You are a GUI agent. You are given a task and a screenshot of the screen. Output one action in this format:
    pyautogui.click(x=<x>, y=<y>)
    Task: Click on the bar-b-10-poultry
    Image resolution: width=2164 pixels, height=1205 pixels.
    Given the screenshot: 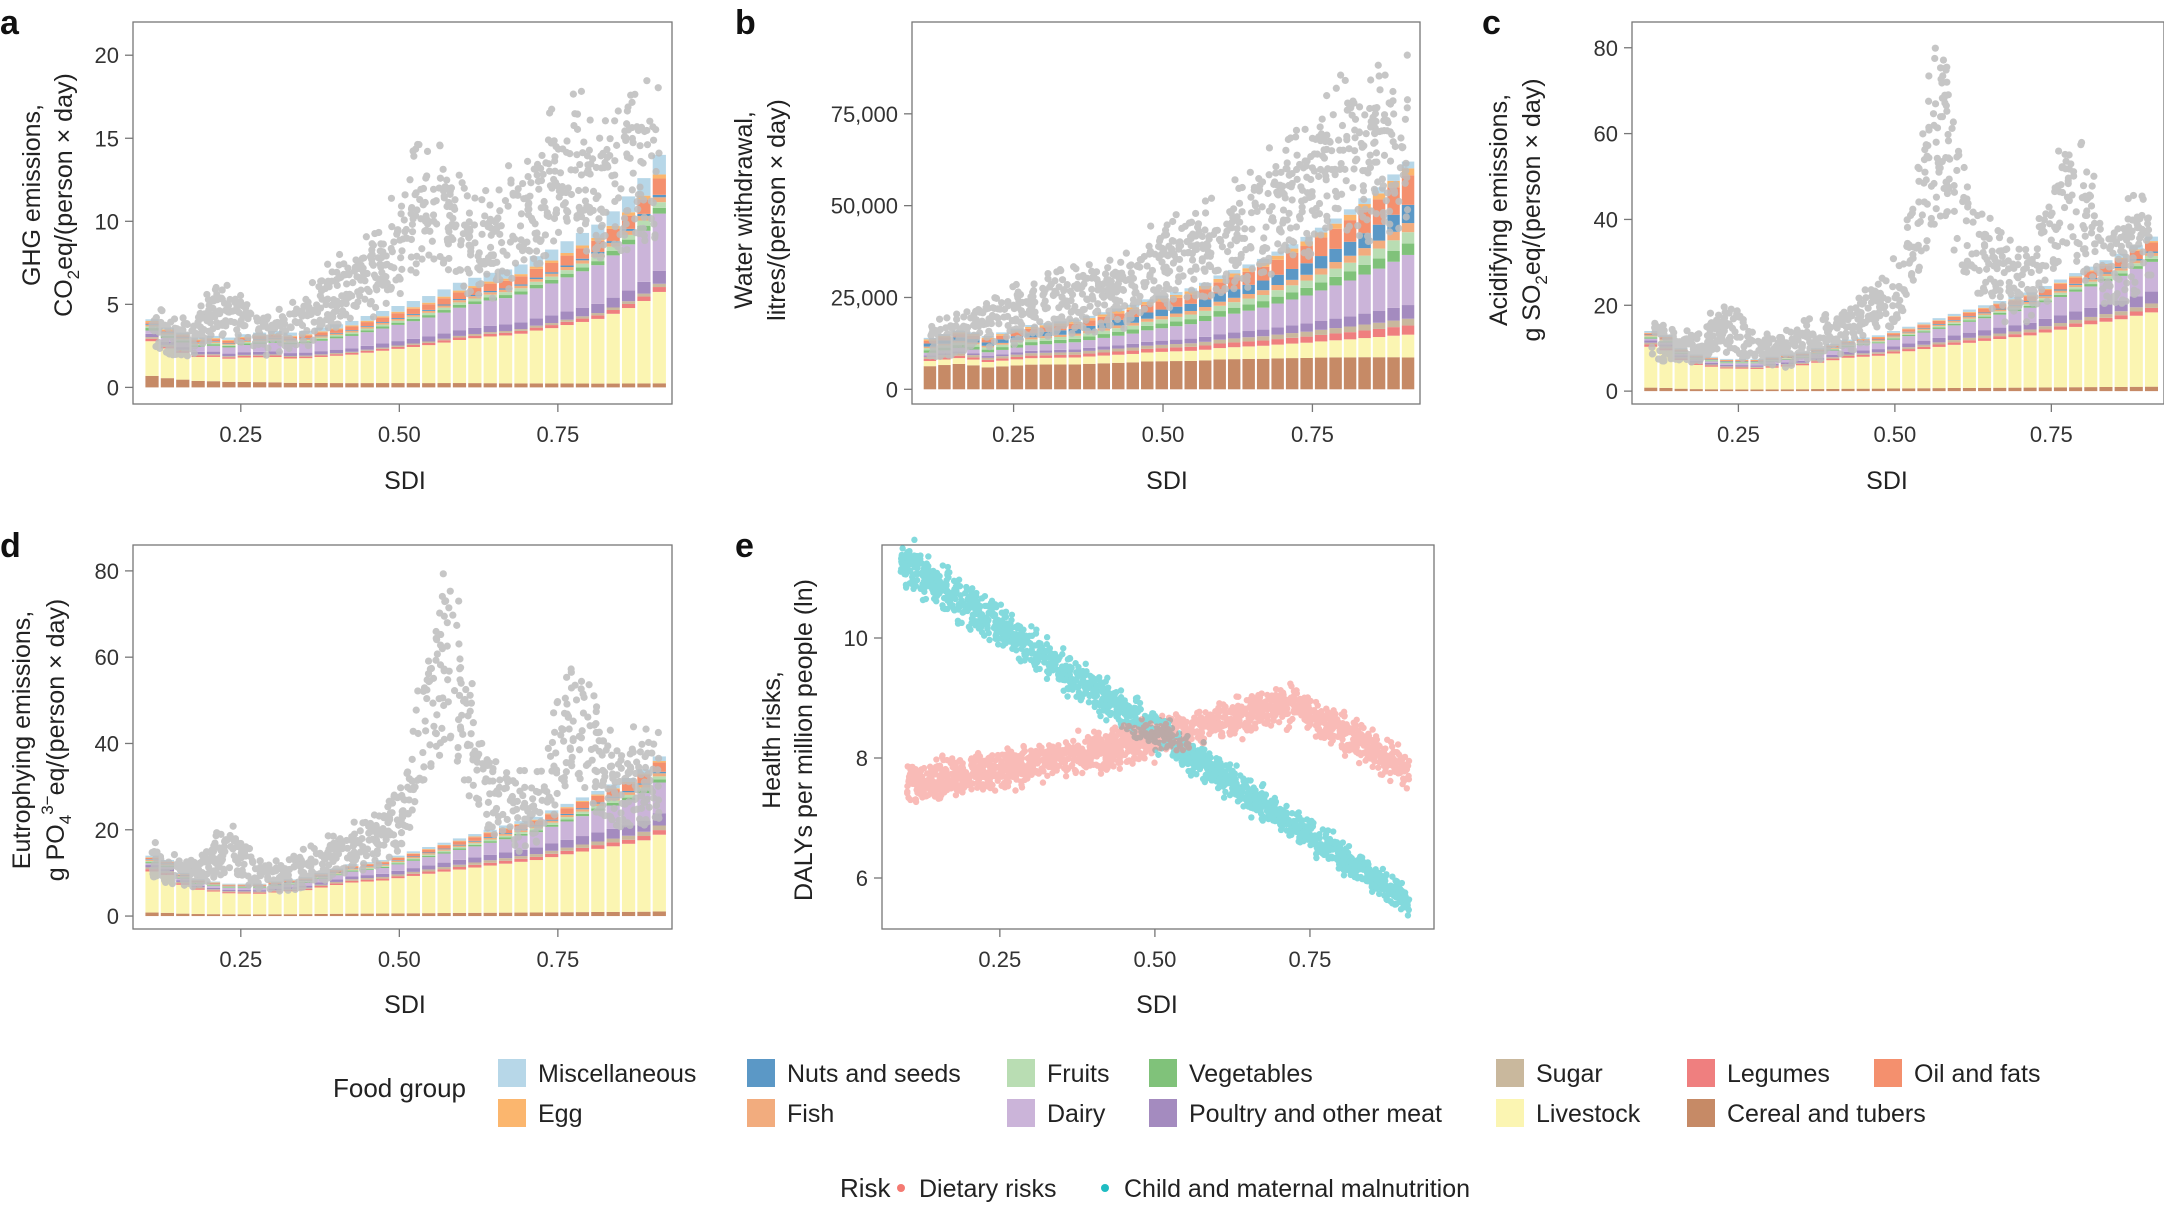 What is the action you would take?
    pyautogui.click(x=1075, y=351)
    